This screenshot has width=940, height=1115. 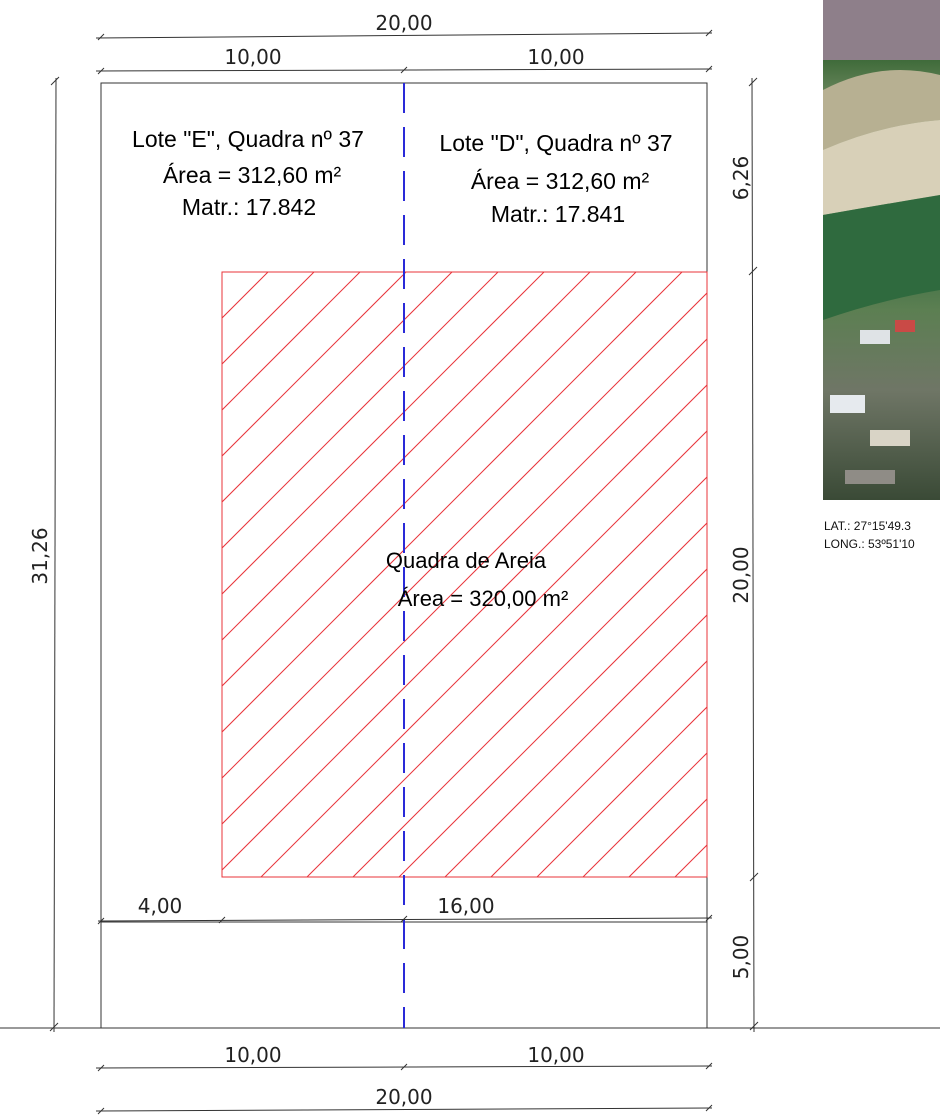 What do you see at coordinates (881, 250) in the screenshot?
I see `satellite-image` at bounding box center [881, 250].